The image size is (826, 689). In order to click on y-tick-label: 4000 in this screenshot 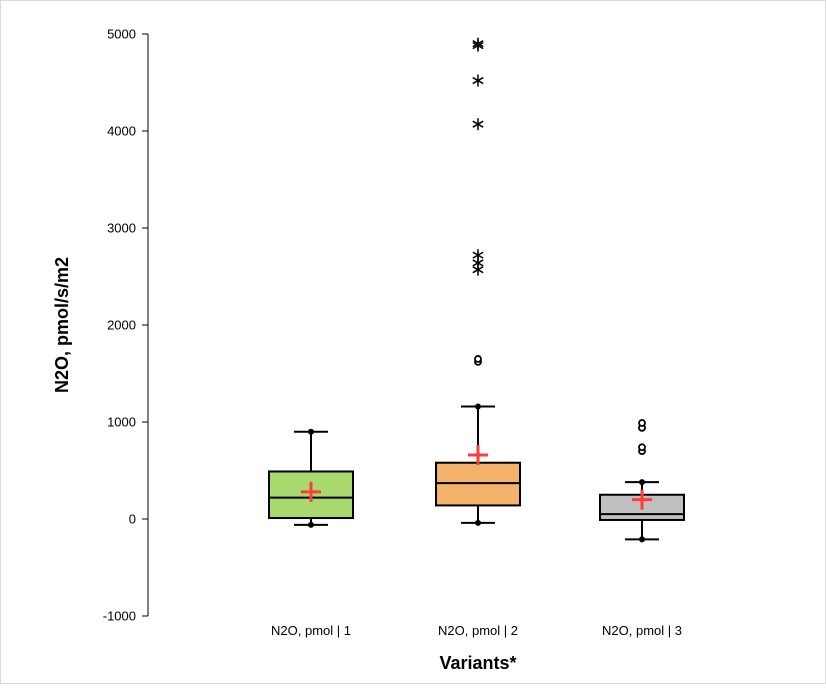, I will do `click(121, 131)`.